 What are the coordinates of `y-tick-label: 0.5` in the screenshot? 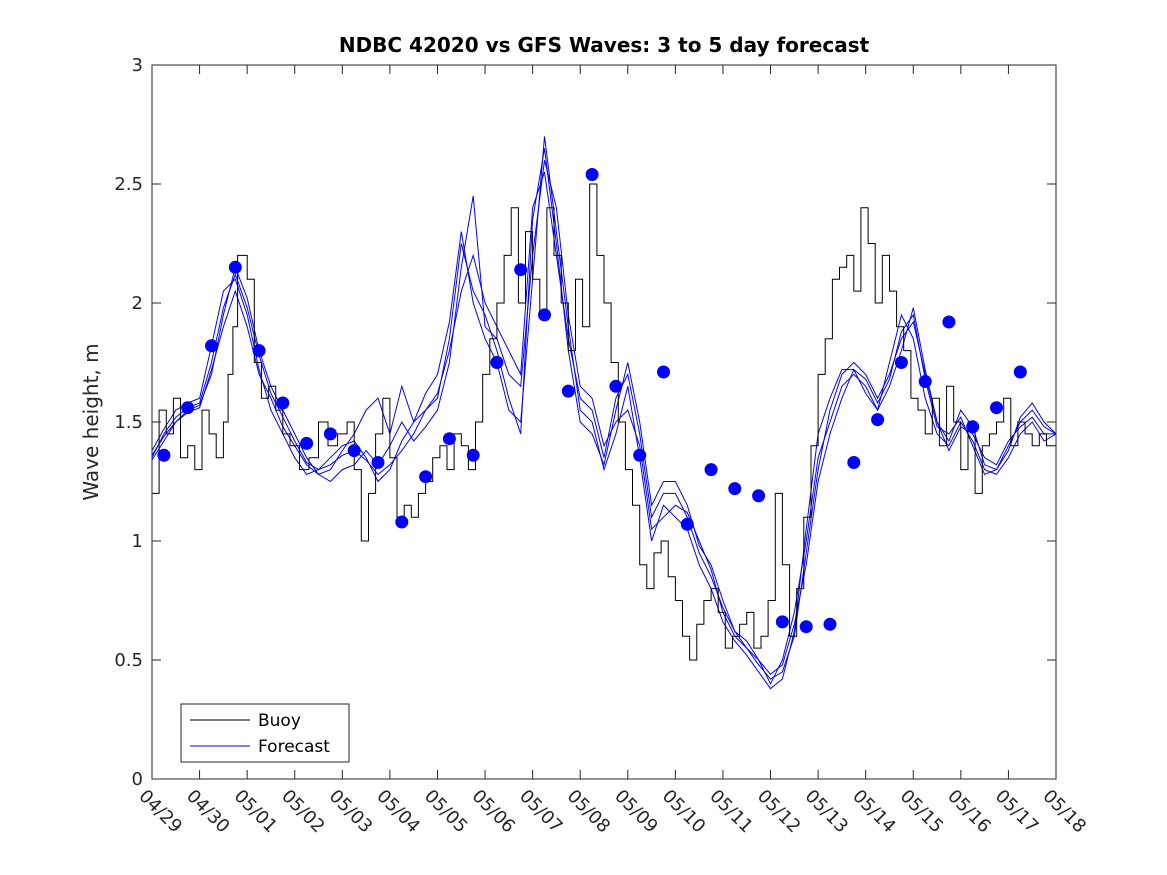 It's located at (128, 660).